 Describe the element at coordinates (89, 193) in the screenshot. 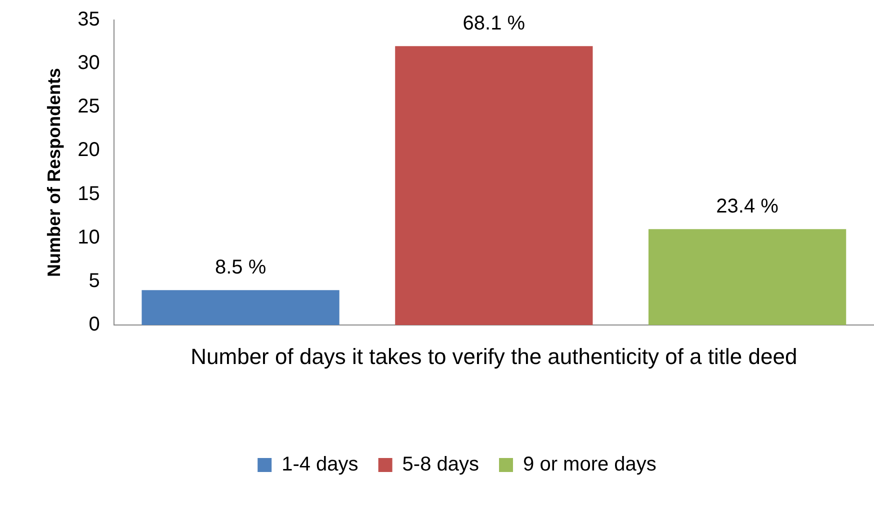

I see `y-tick-label: 15` at that location.